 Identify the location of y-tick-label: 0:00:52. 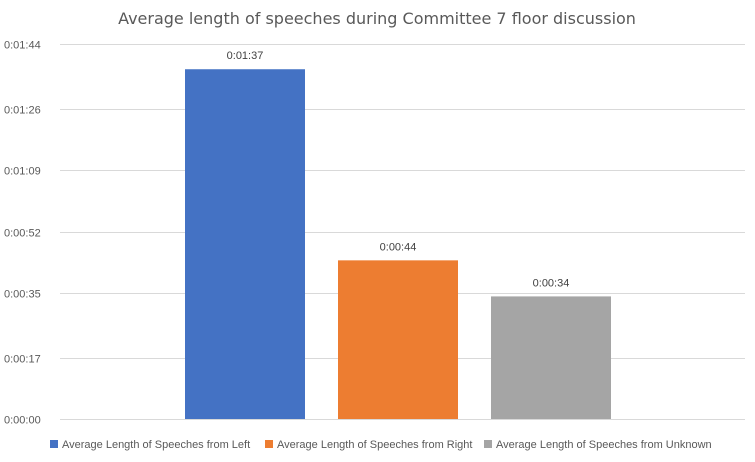
(22, 234).